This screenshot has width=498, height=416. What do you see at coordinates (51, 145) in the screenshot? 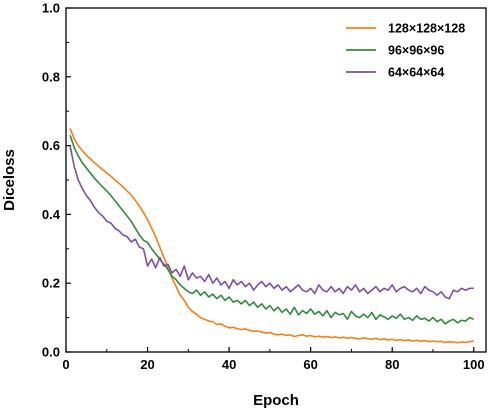
I see `y-tick-label: 0.6` at bounding box center [51, 145].